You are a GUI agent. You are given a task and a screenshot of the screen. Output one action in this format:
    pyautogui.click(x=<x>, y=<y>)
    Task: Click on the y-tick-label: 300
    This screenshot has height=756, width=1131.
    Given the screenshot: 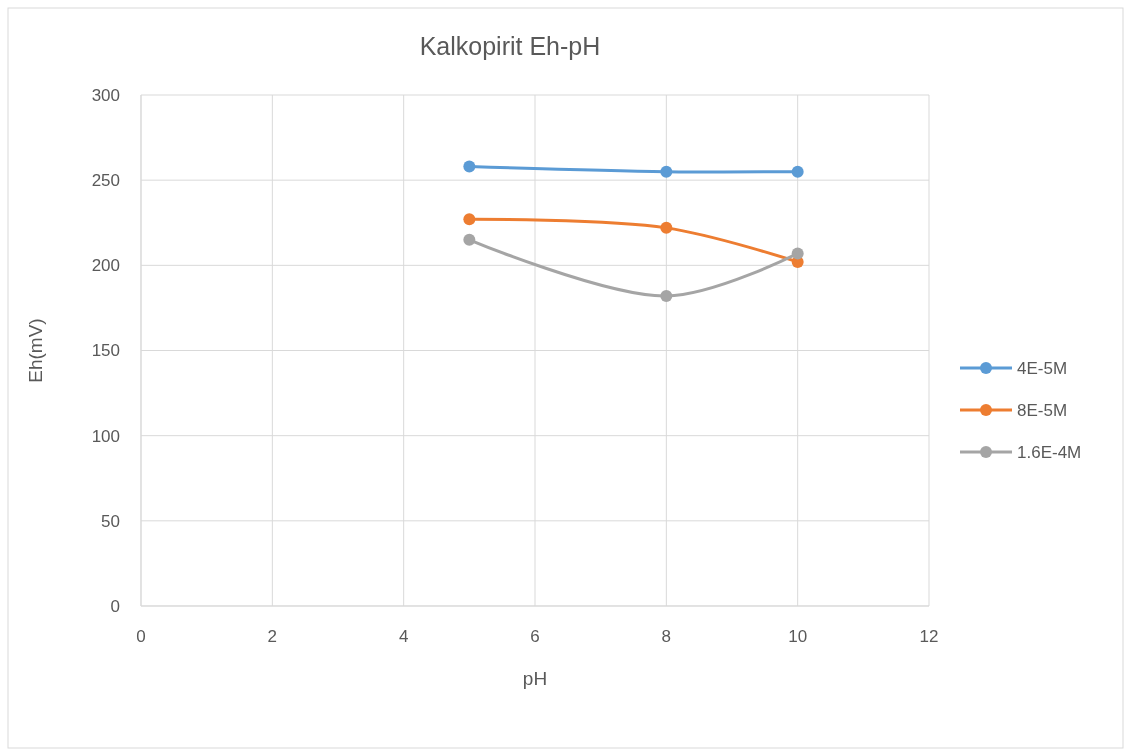 What is the action you would take?
    pyautogui.click(x=105, y=95)
    